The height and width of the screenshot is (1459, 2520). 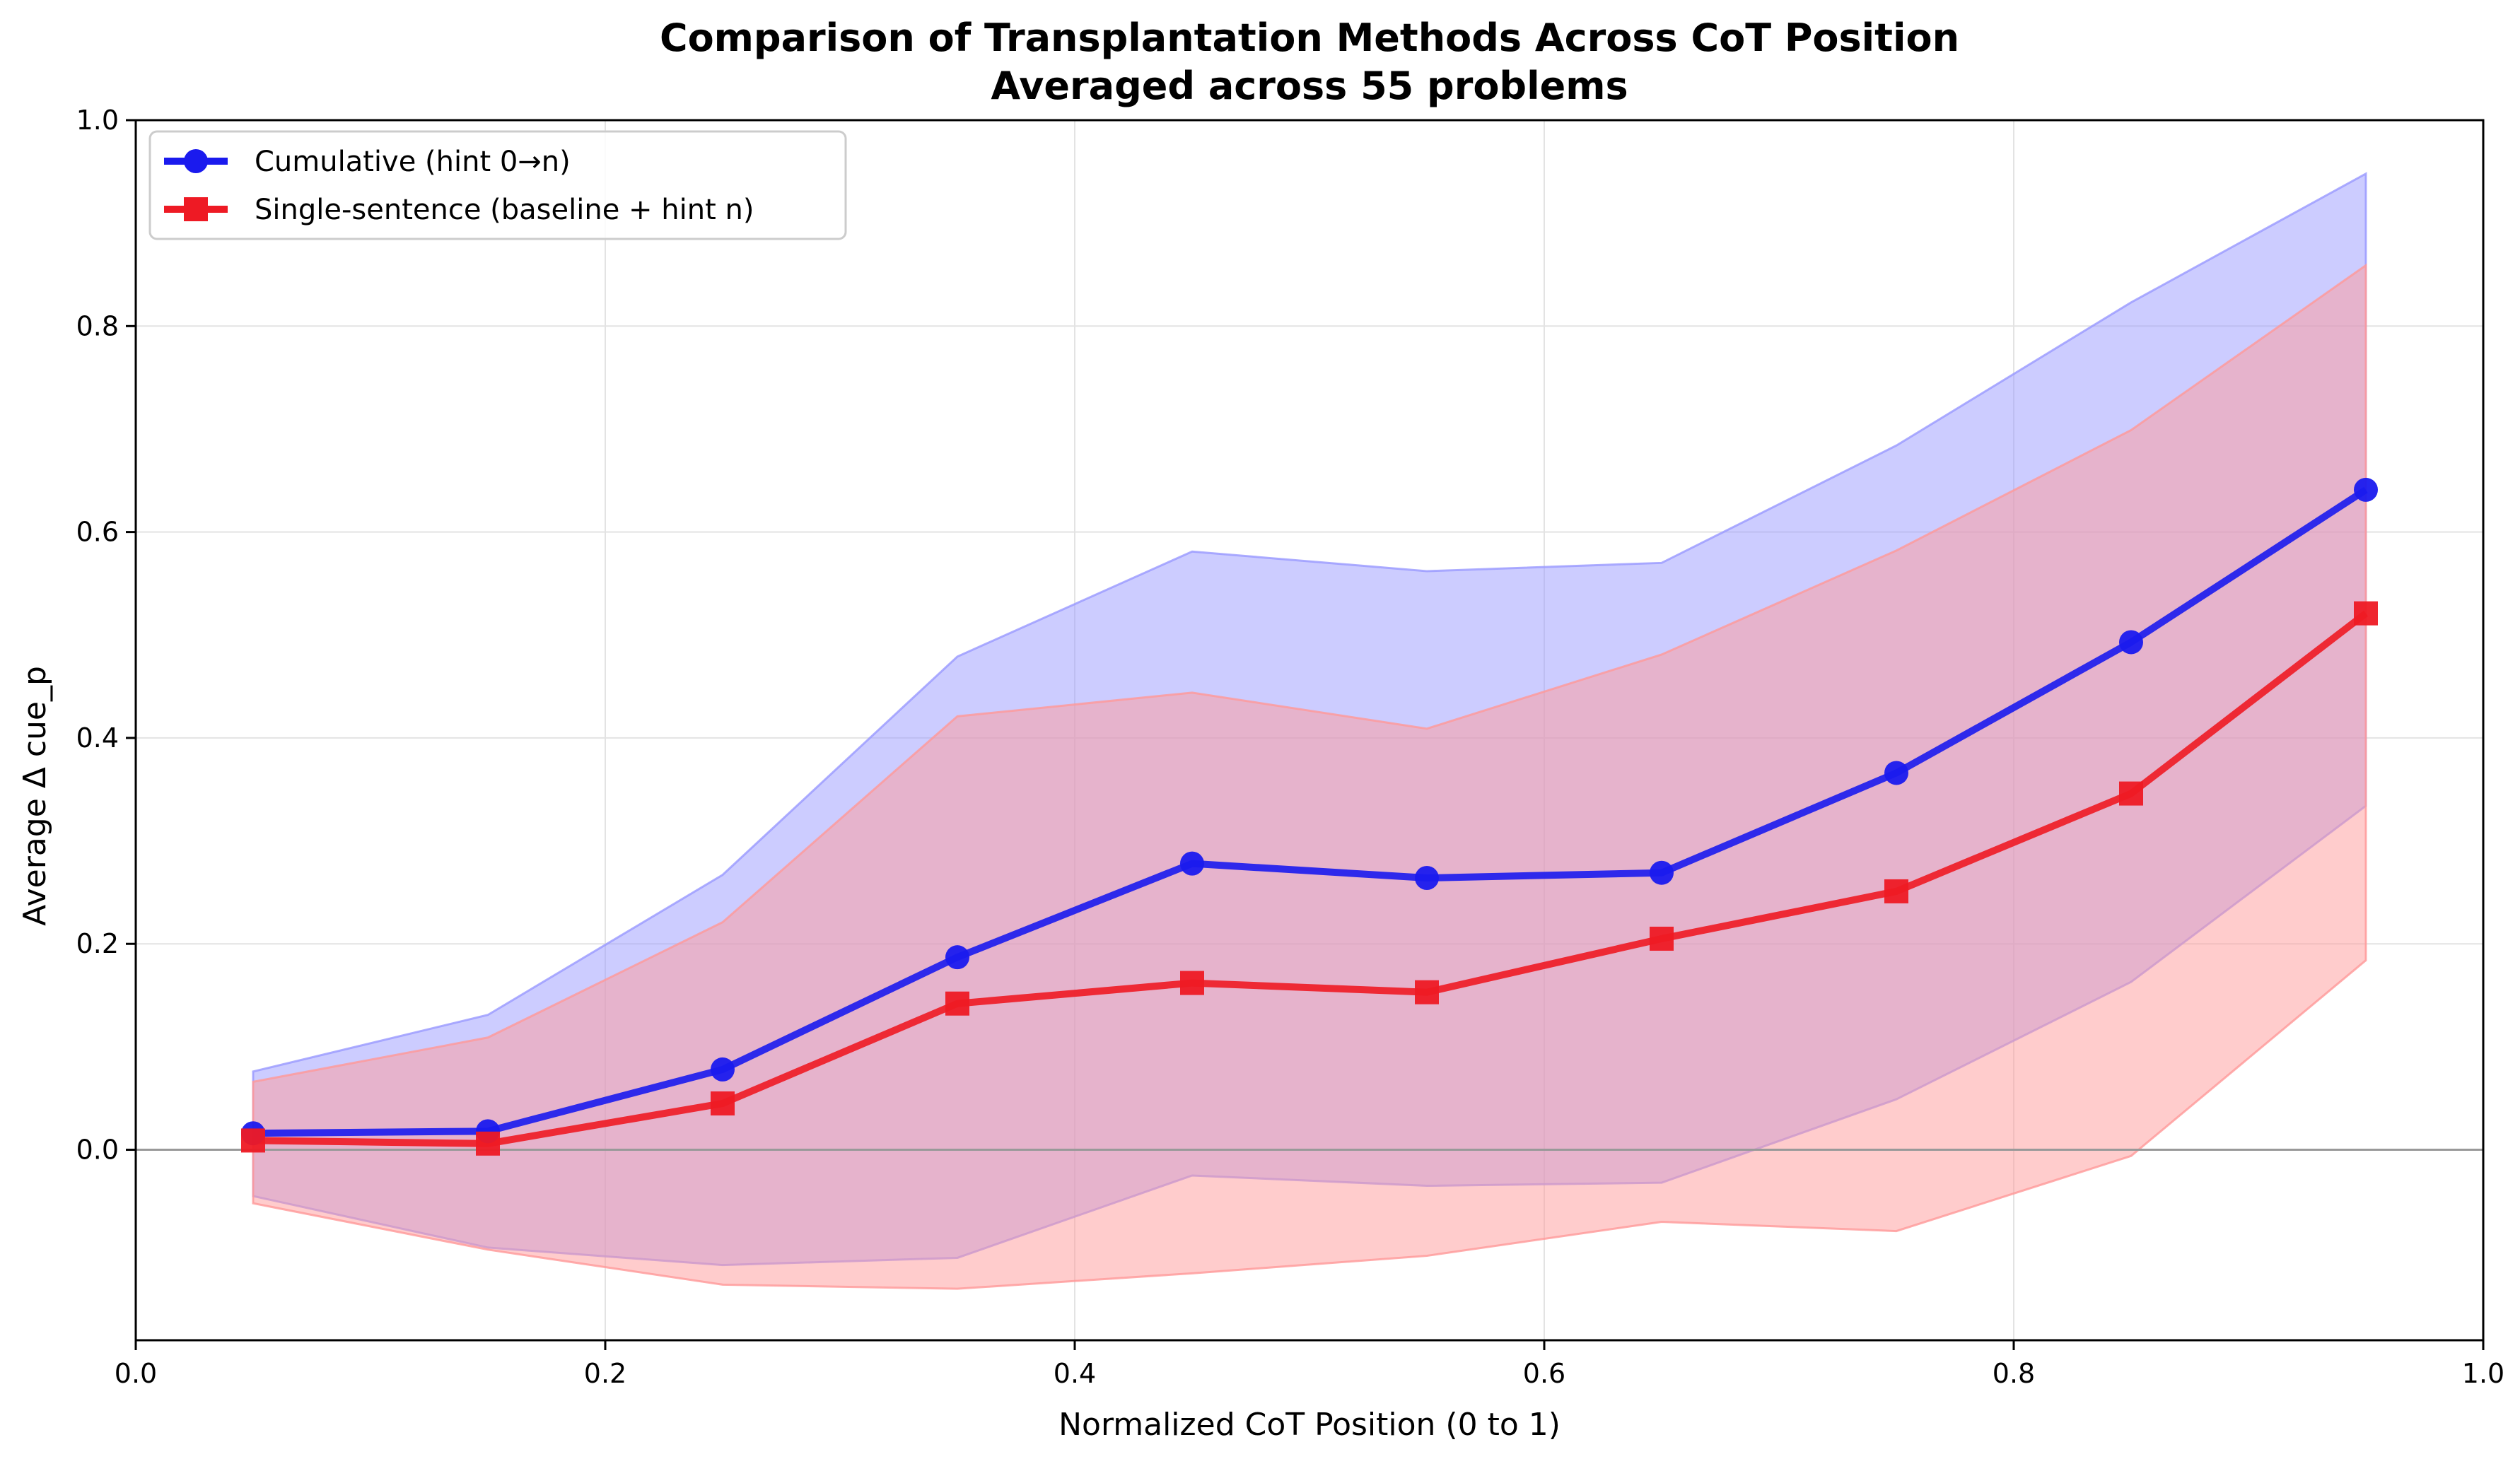 I want to click on x-tick-label: 0.4, so click(x=1075, y=1374).